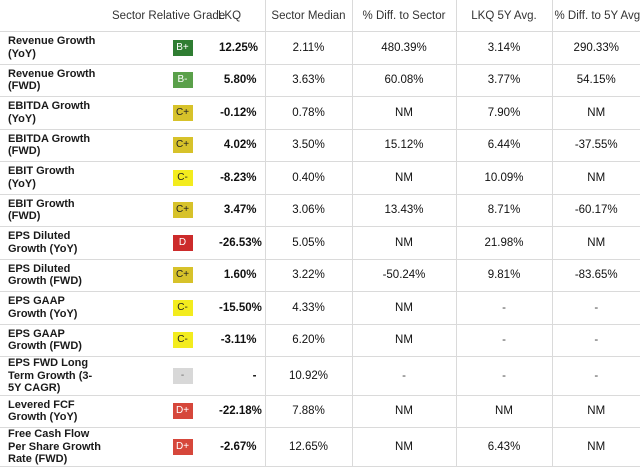 This screenshot has width=640, height=467. Describe the element at coordinates (595, 145) in the screenshot. I see `diff-to-5y-avg-value: -37.55%` at that location.